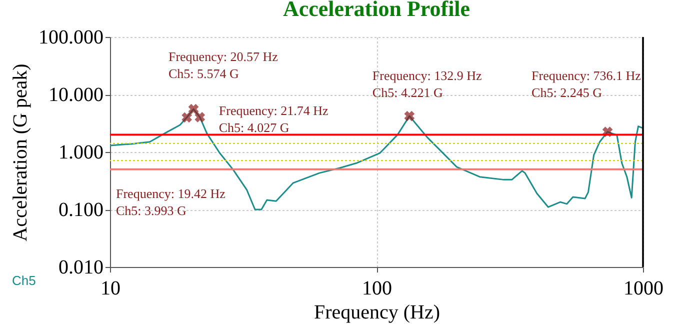 This screenshot has width=680, height=330. Describe the element at coordinates (21, 153) in the screenshot. I see `y-axis-title: Acceleration (G peak)` at that location.